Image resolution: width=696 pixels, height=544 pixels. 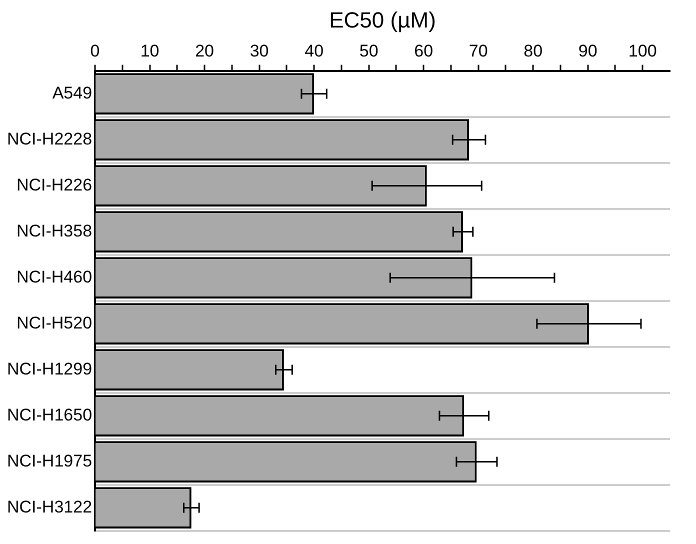 What do you see at coordinates (314, 50) in the screenshot?
I see `x-tick-label: 40` at bounding box center [314, 50].